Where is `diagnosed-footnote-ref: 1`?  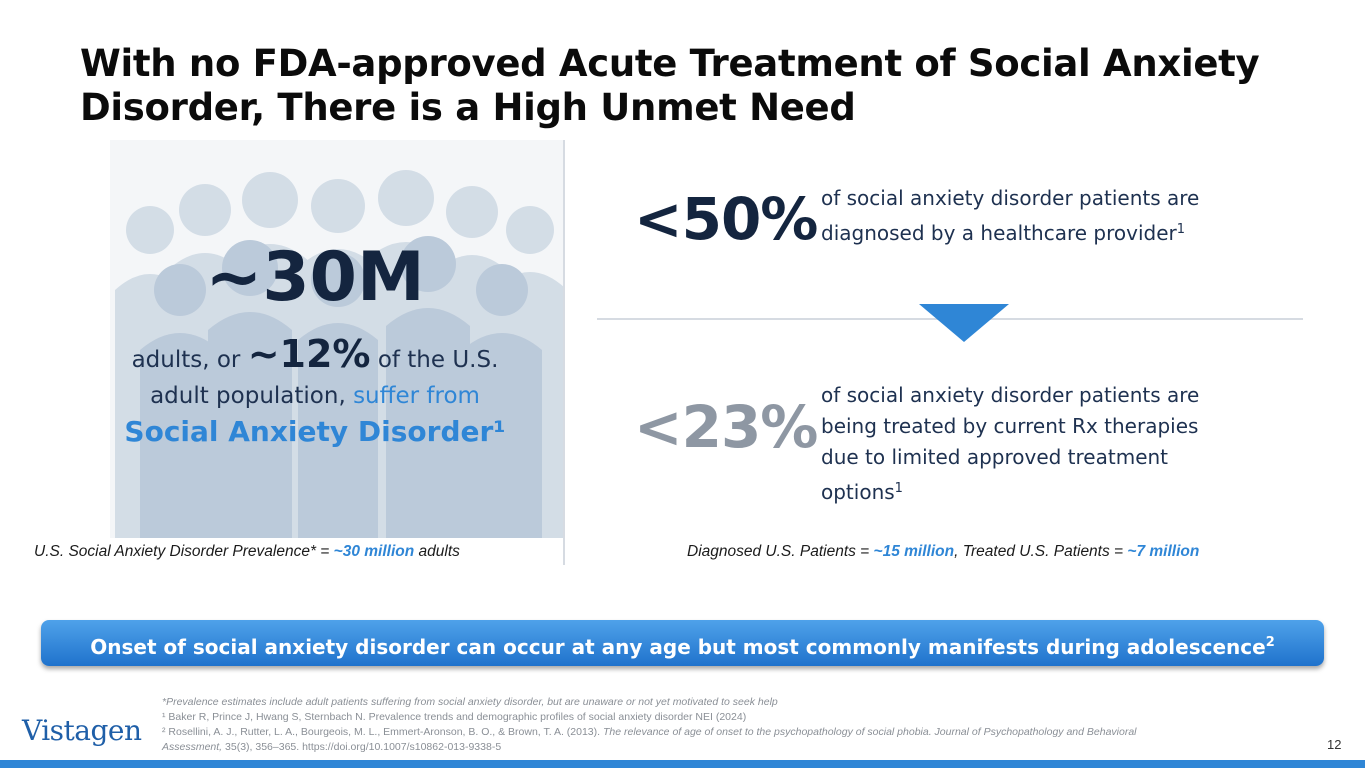
diagnosed-footnote-ref: 1 is located at coordinates (1181, 229).